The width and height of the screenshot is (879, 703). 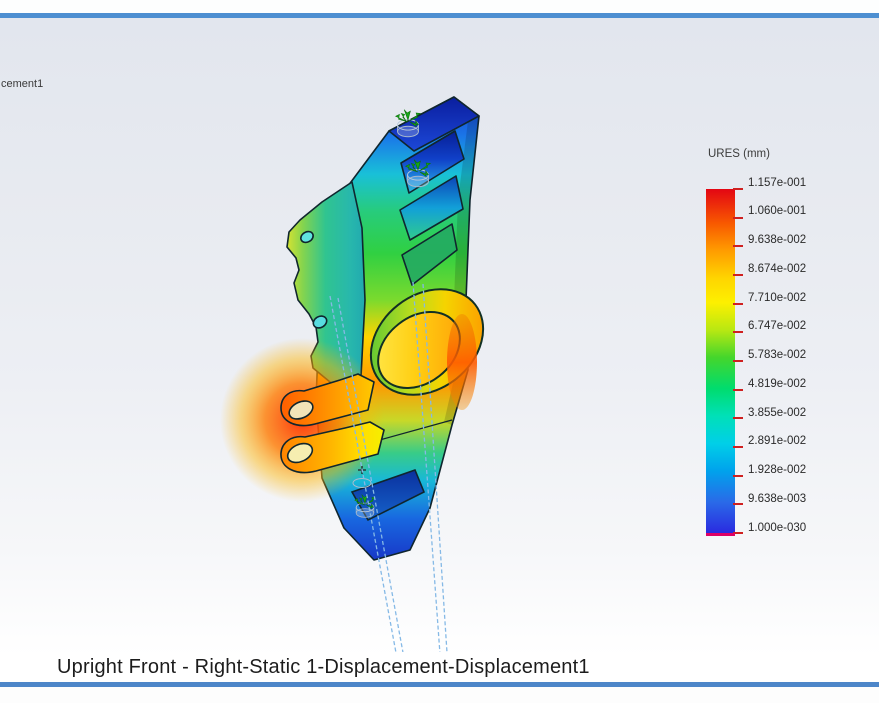 What do you see at coordinates (777, 498) in the screenshot?
I see `legend-value: 9.638e-003` at bounding box center [777, 498].